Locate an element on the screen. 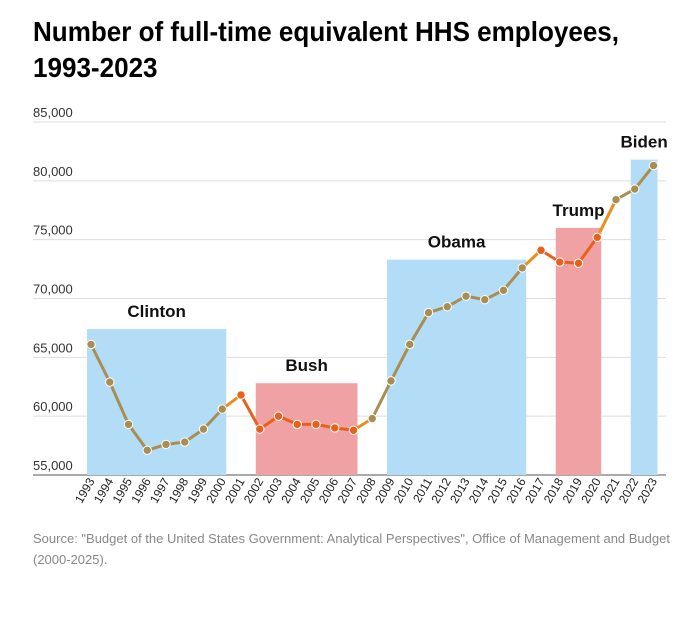 The width and height of the screenshot is (700, 628). x-tick-label: 2010 is located at coordinates (404, 490).